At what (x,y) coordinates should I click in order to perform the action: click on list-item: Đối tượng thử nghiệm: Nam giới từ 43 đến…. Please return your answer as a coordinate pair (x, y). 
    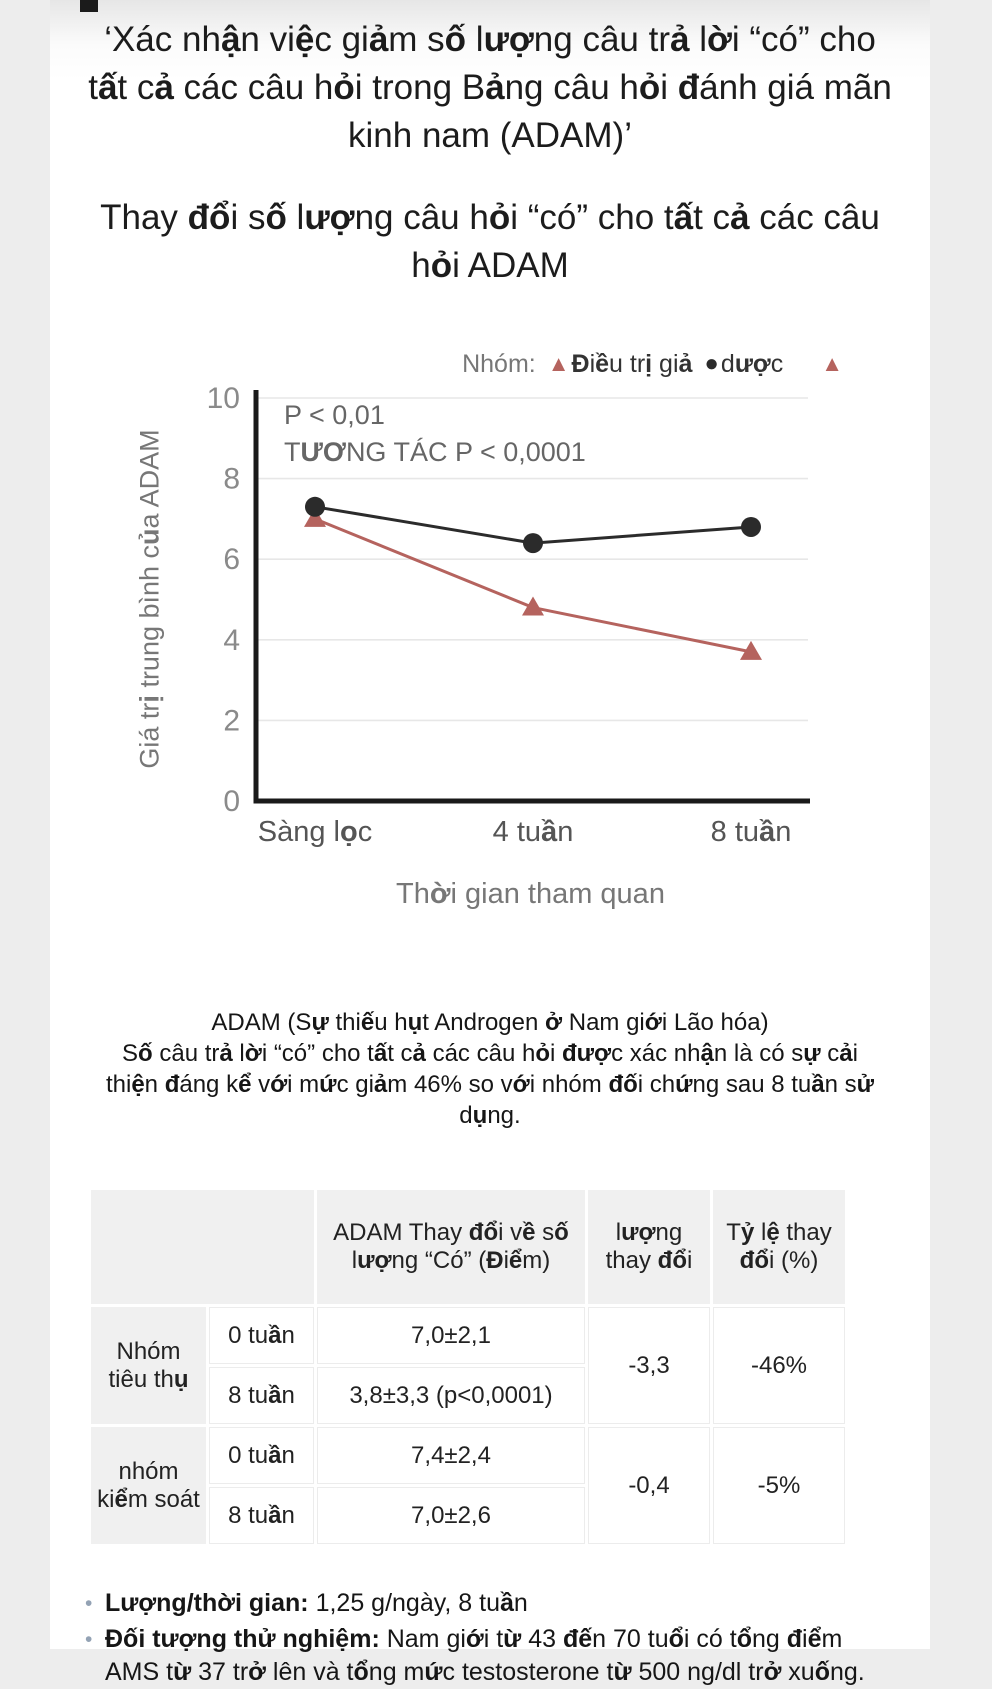
    Looking at the image, I should click on (485, 1656).